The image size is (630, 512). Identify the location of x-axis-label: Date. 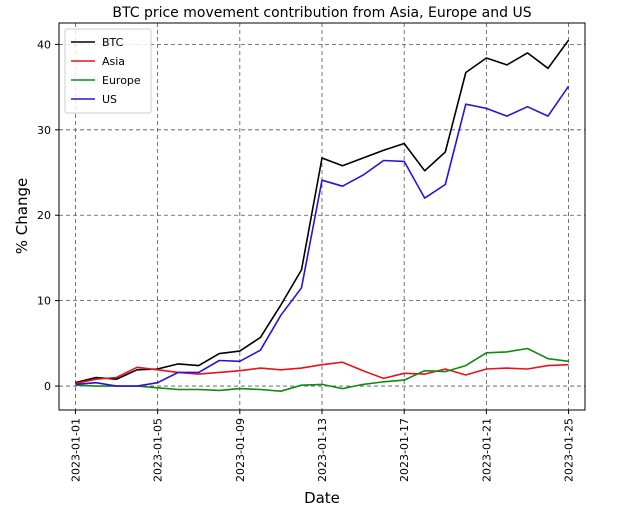
(322, 498).